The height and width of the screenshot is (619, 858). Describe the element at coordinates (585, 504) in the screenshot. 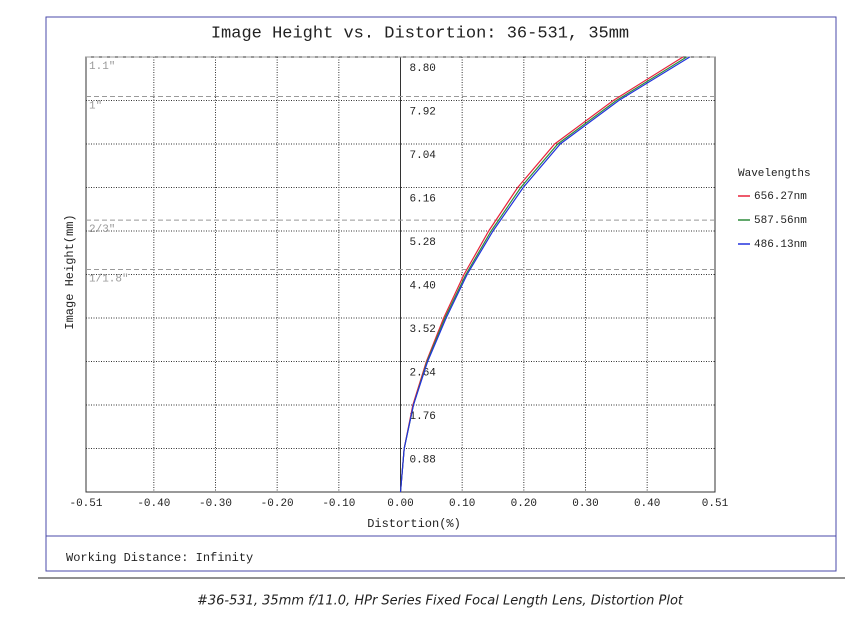

I see `x-tick-label: 0.30` at that location.